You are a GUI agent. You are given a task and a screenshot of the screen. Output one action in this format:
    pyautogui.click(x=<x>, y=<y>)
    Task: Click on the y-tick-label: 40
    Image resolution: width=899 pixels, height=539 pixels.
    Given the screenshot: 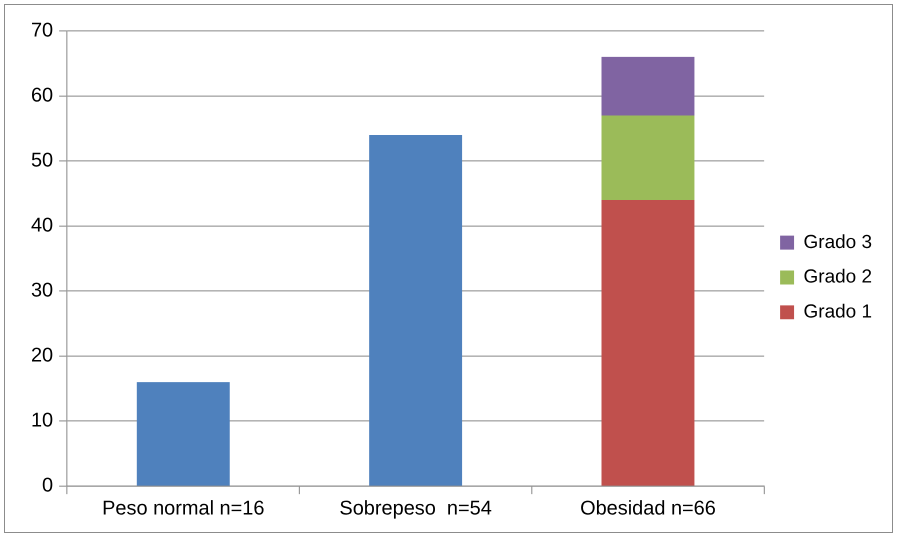 What is the action you would take?
    pyautogui.click(x=42, y=225)
    